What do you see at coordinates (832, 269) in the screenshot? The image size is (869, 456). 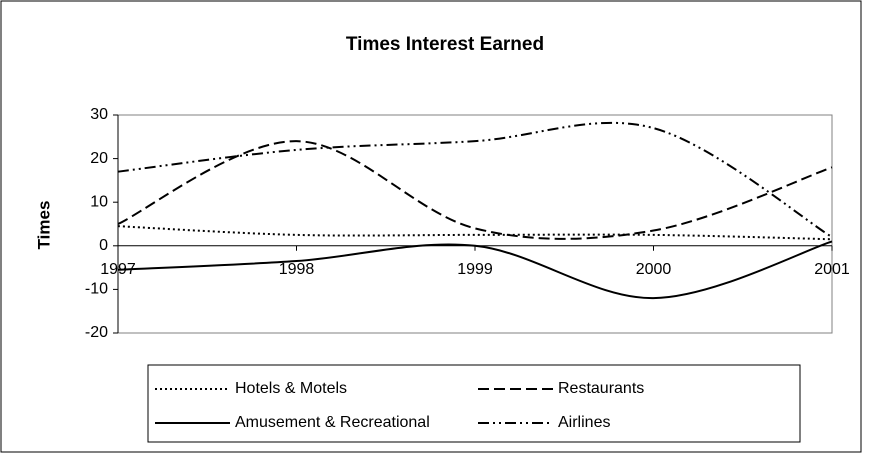 I see `x-tick-label: 2001` at bounding box center [832, 269].